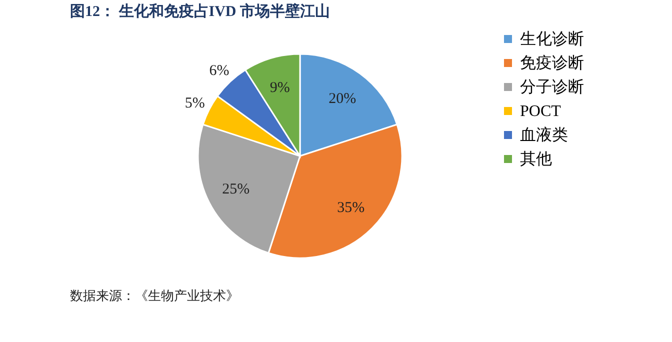  What do you see at coordinates (552, 63) in the screenshot?
I see `legend-label: 免疫诊断` at bounding box center [552, 63].